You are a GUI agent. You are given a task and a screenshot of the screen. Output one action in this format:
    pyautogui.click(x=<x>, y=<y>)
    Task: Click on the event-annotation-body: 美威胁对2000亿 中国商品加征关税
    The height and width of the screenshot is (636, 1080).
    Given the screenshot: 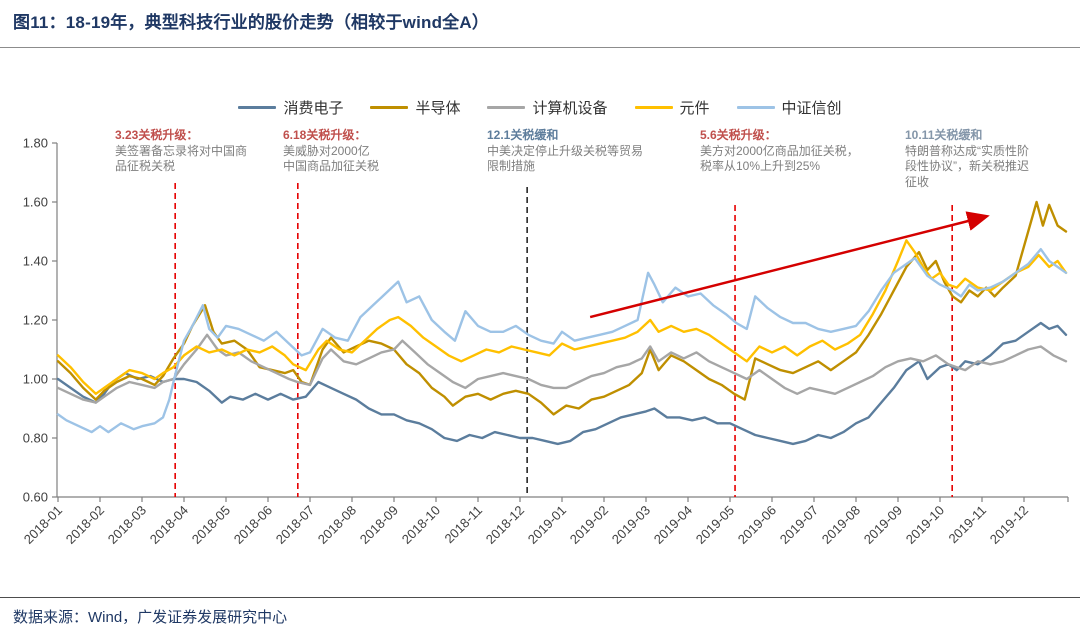 What is the action you would take?
    pyautogui.click(x=331, y=158)
    